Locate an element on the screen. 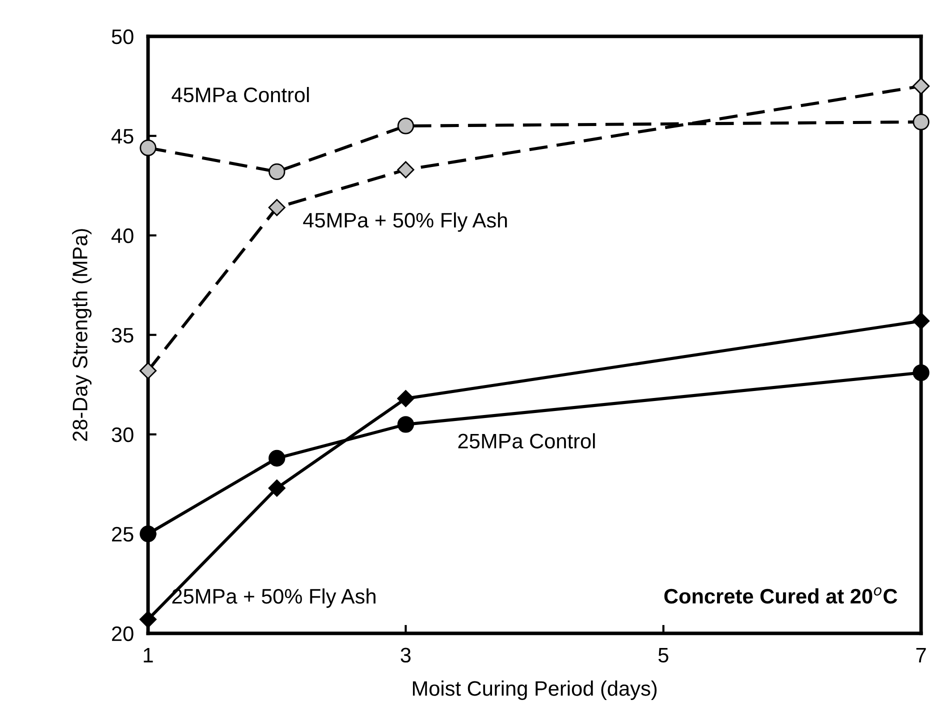 The width and height of the screenshot is (937, 728). annotation: Concrete Cured at 20$^{o}$C is located at coordinates (781, 595).